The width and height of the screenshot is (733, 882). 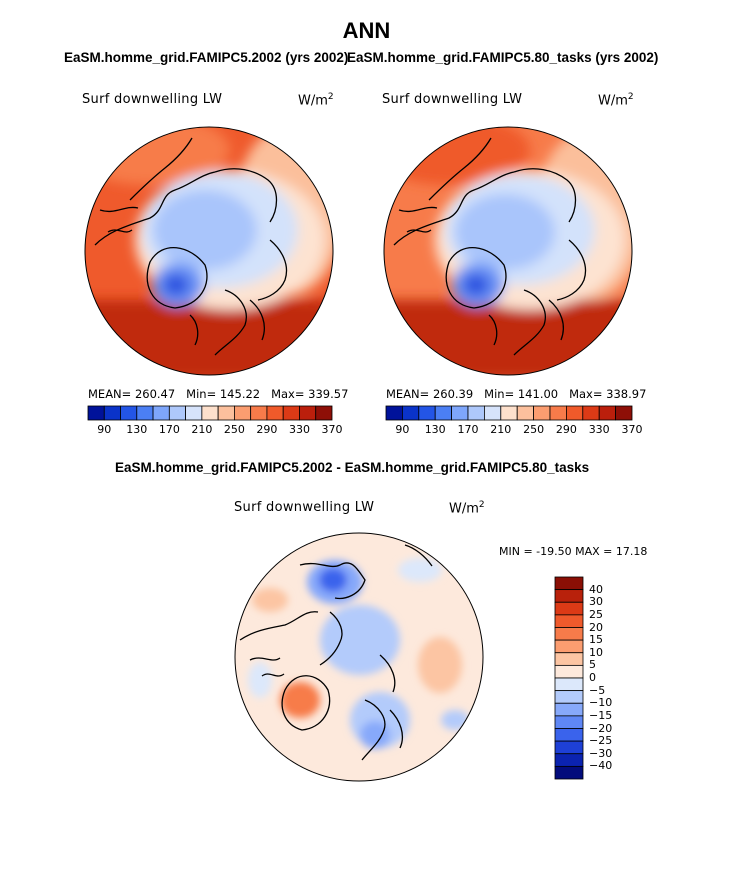 I want to click on diff-blue-north-core, so click(x=333, y=580).